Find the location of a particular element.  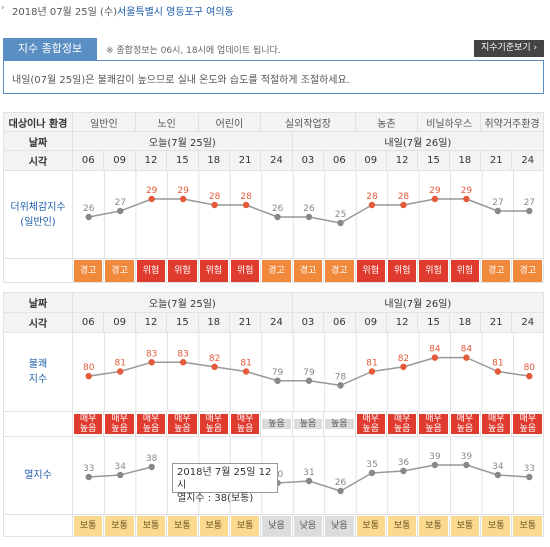

line-chart: 26 27 29 29 28 28 26 26 25 28 28 29 29 27 27 is located at coordinates (309, 215).